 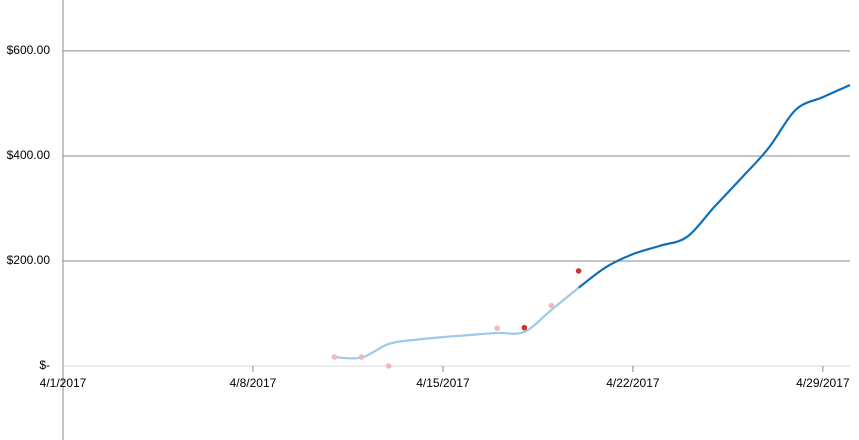 I want to click on y-tick-label: $600.00, so click(x=29, y=50).